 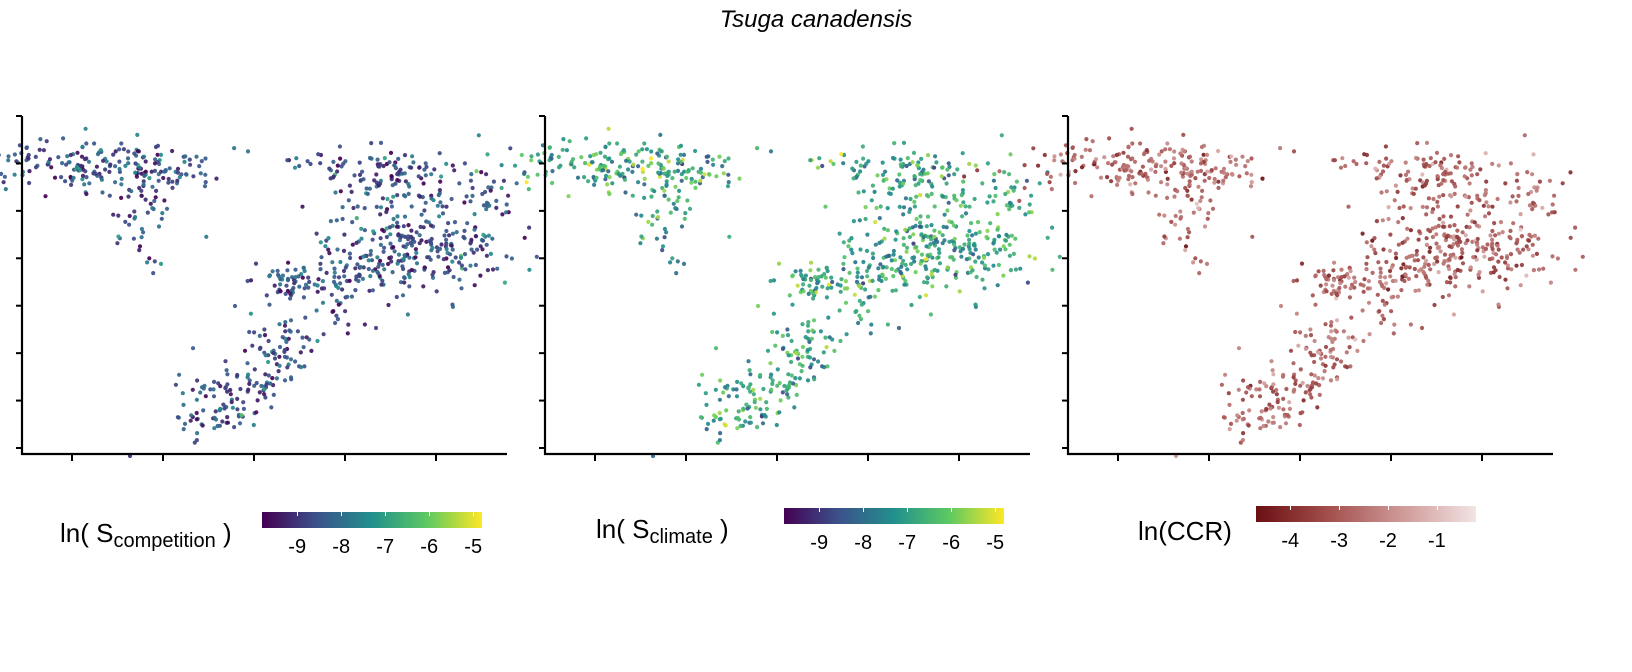 I want to click on legend-ccr: ln(CCR) -4 -3 -2 -1, so click(x=1330, y=542).